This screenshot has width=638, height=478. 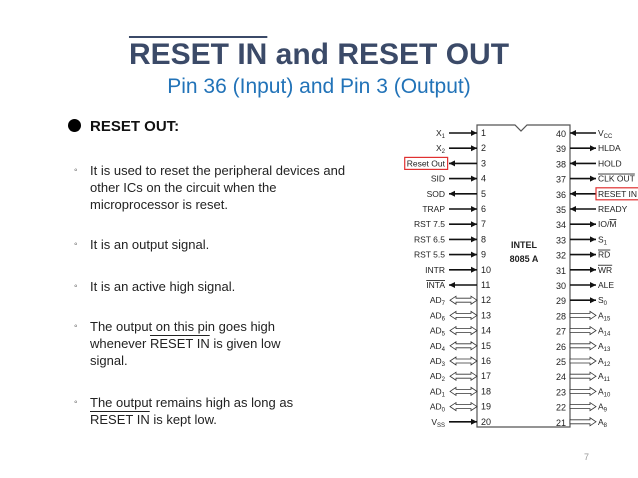 What do you see at coordinates (483, 224) in the screenshot?
I see `pin-number: 7` at bounding box center [483, 224].